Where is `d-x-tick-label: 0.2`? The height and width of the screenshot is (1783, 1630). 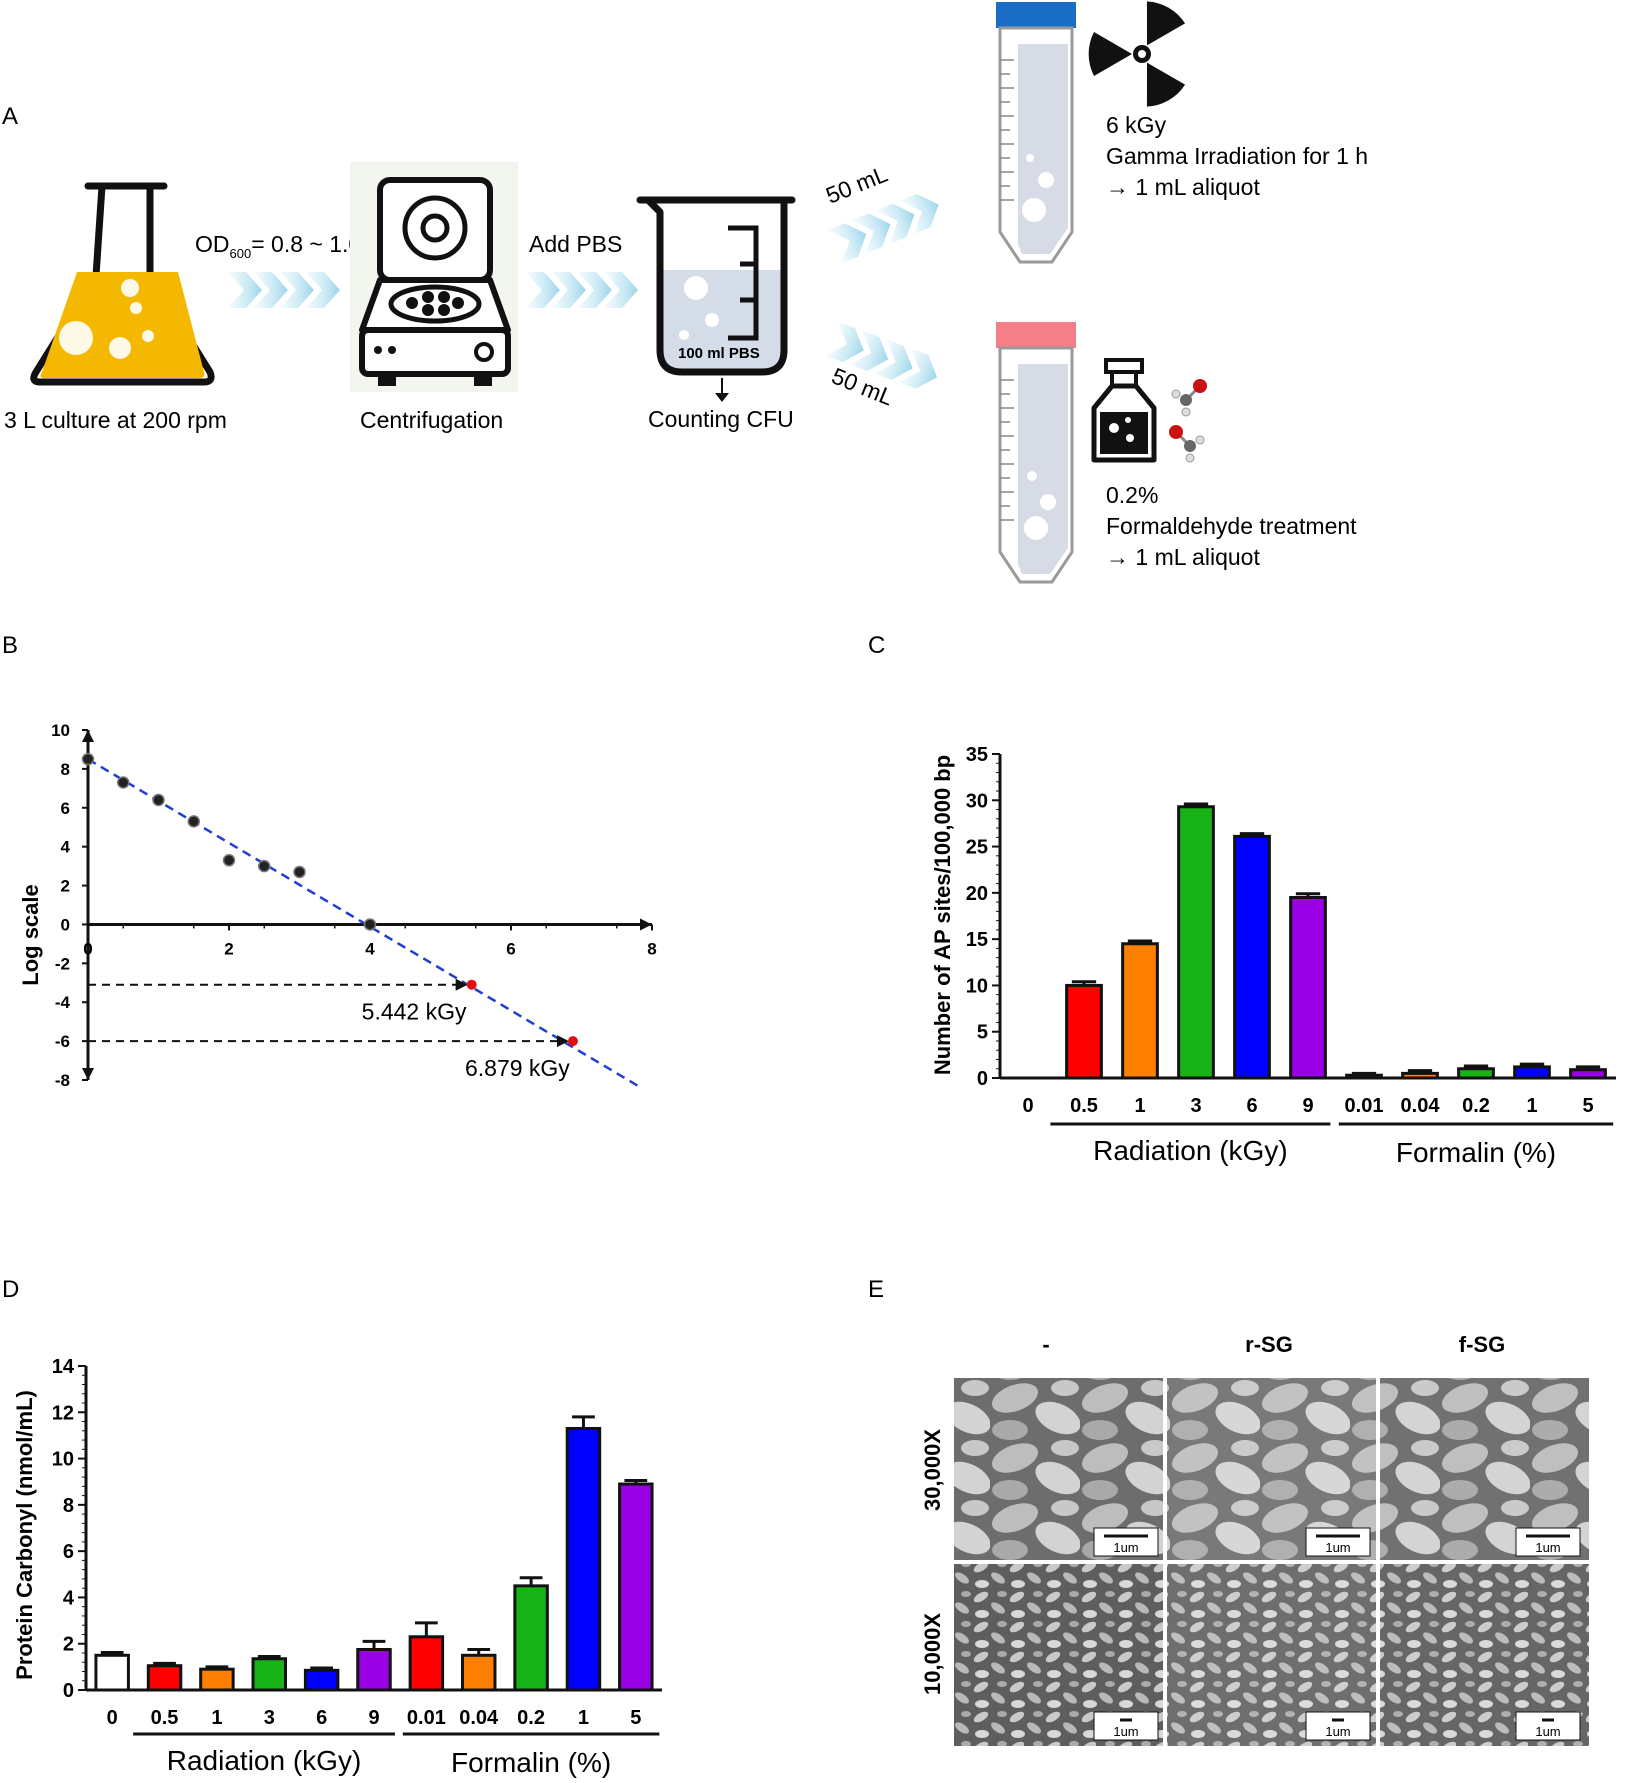
d-x-tick-label: 0.2 is located at coordinates (531, 1718).